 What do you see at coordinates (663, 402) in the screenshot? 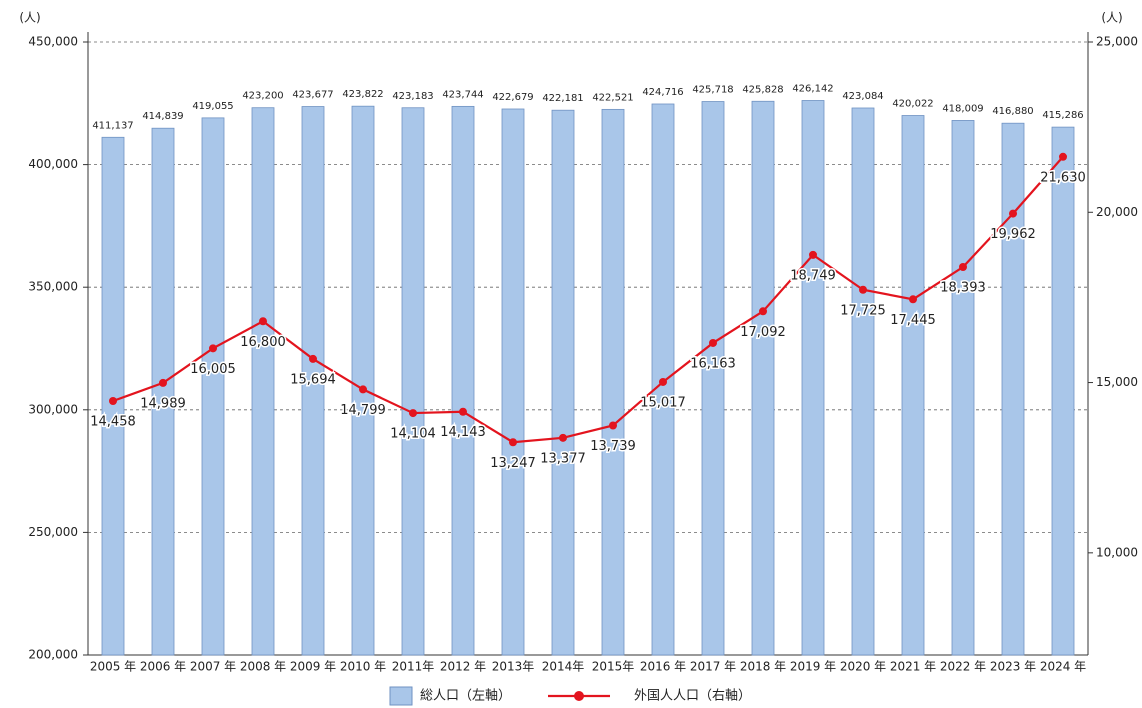
I see `line-value-label: 15,017` at bounding box center [663, 402].